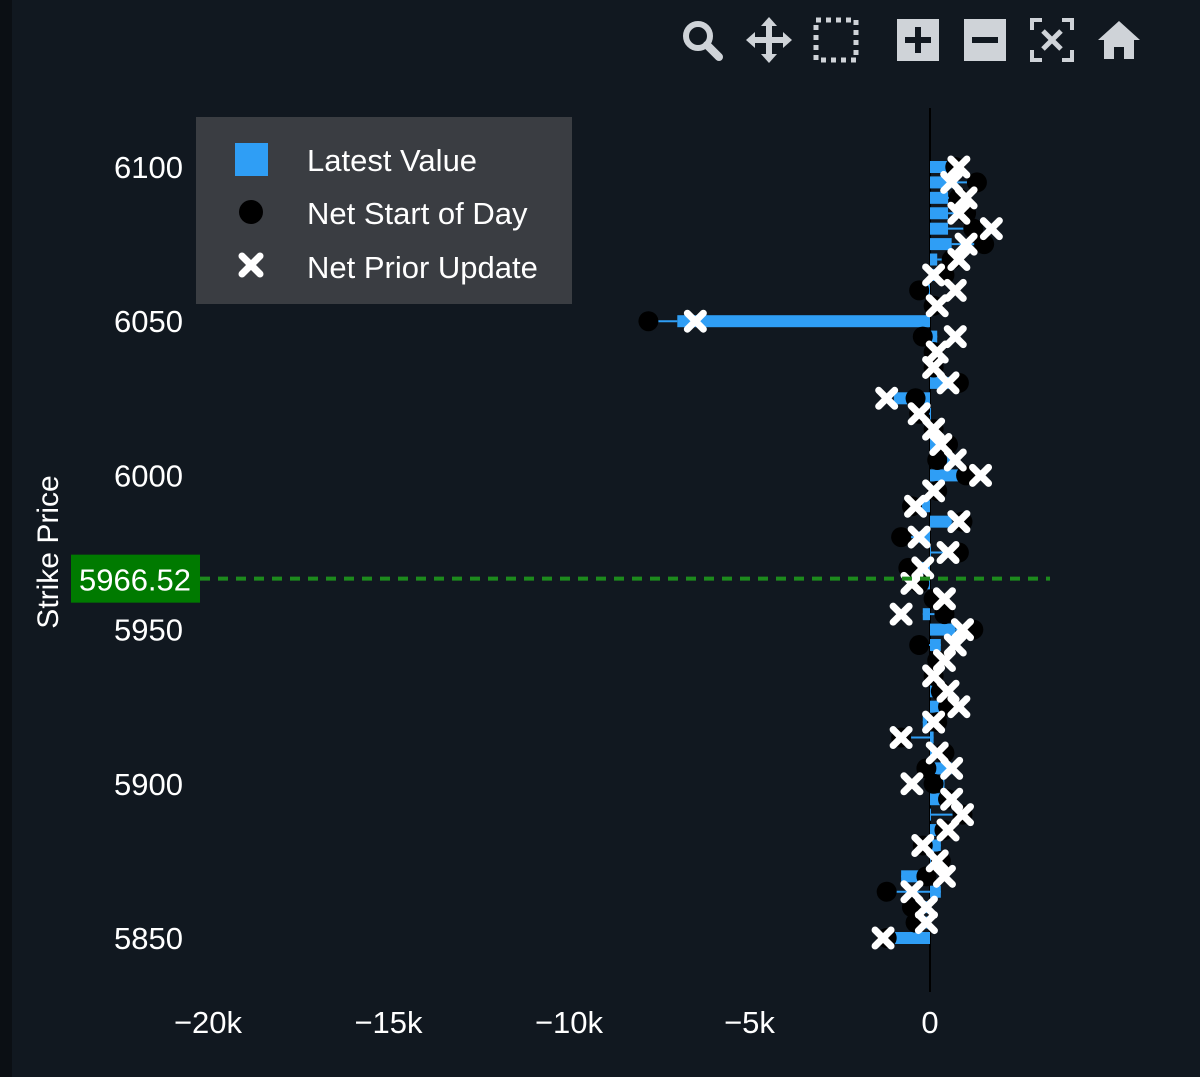 Image resolution: width=1200 pixels, height=1077 pixels. I want to click on legend-x-icon, so click(251, 265).